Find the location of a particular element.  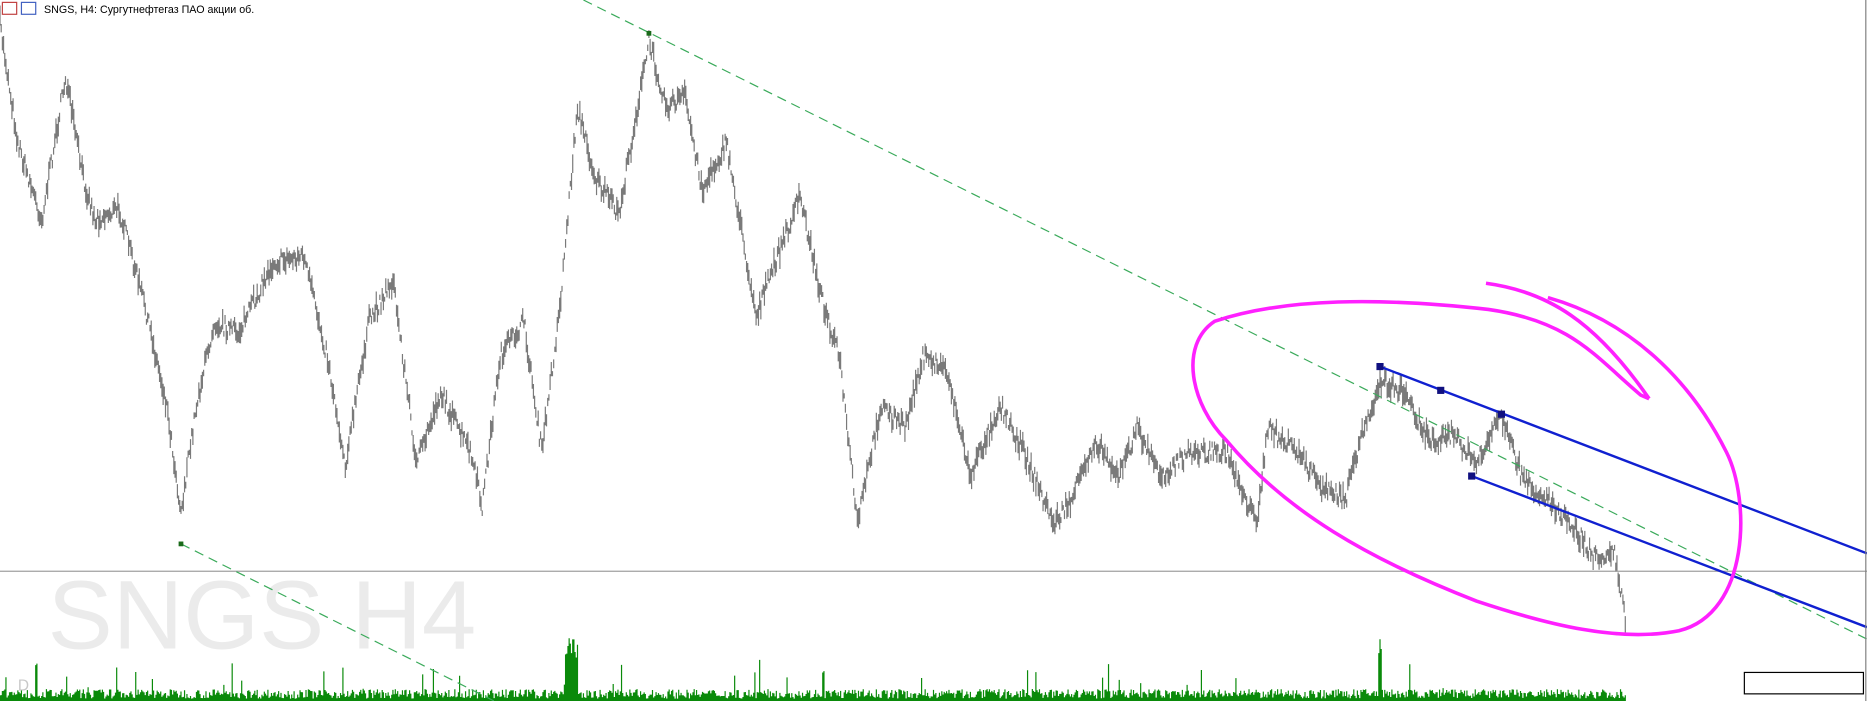

window-title: SNGS, H4: Сургутнефтегаз ПАО акции об. is located at coordinates (149, 10).